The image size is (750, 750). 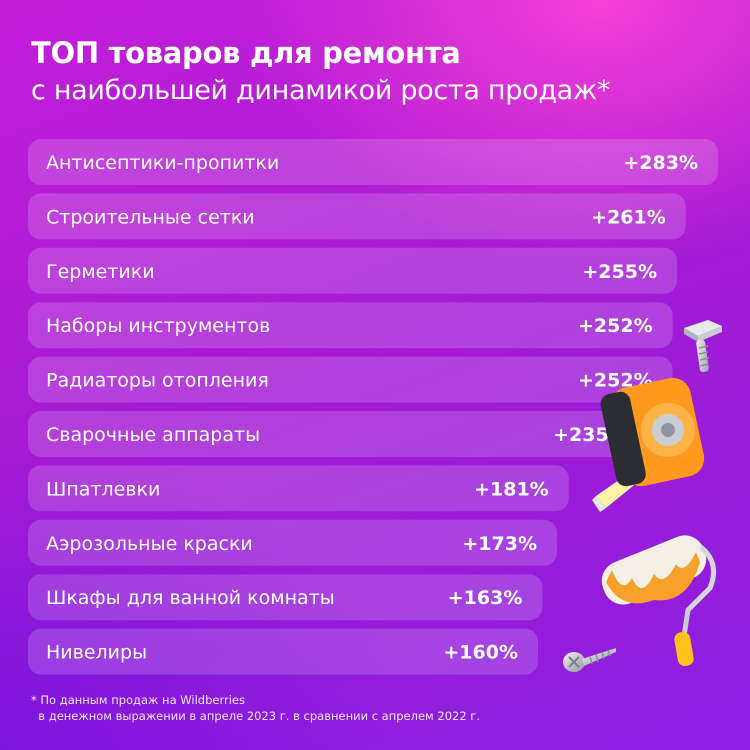 What do you see at coordinates (103, 489) in the screenshot?
I see `bar-label-7: Шпатлевки` at bounding box center [103, 489].